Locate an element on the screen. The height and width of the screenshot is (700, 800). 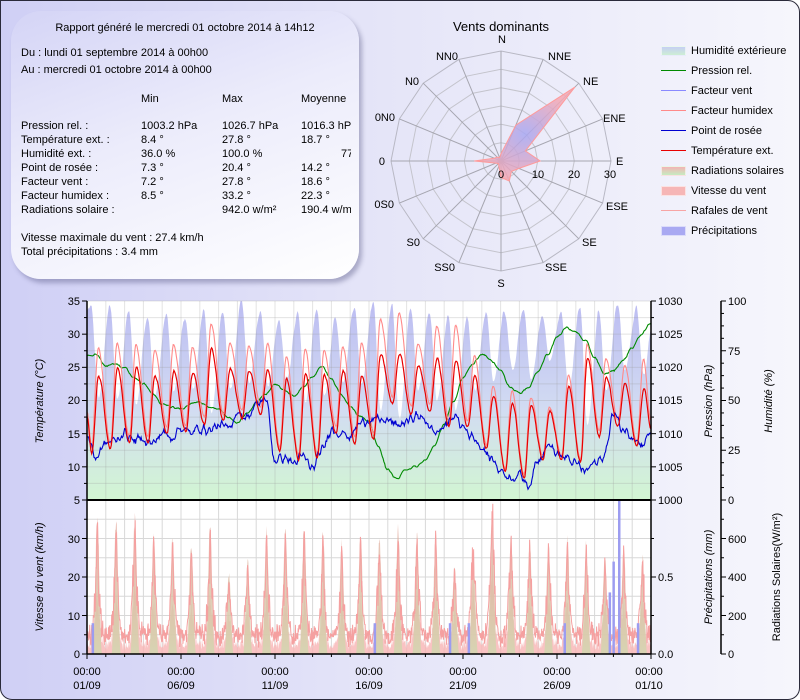
x-tick-date: 01/10 is located at coordinates (649, 686).